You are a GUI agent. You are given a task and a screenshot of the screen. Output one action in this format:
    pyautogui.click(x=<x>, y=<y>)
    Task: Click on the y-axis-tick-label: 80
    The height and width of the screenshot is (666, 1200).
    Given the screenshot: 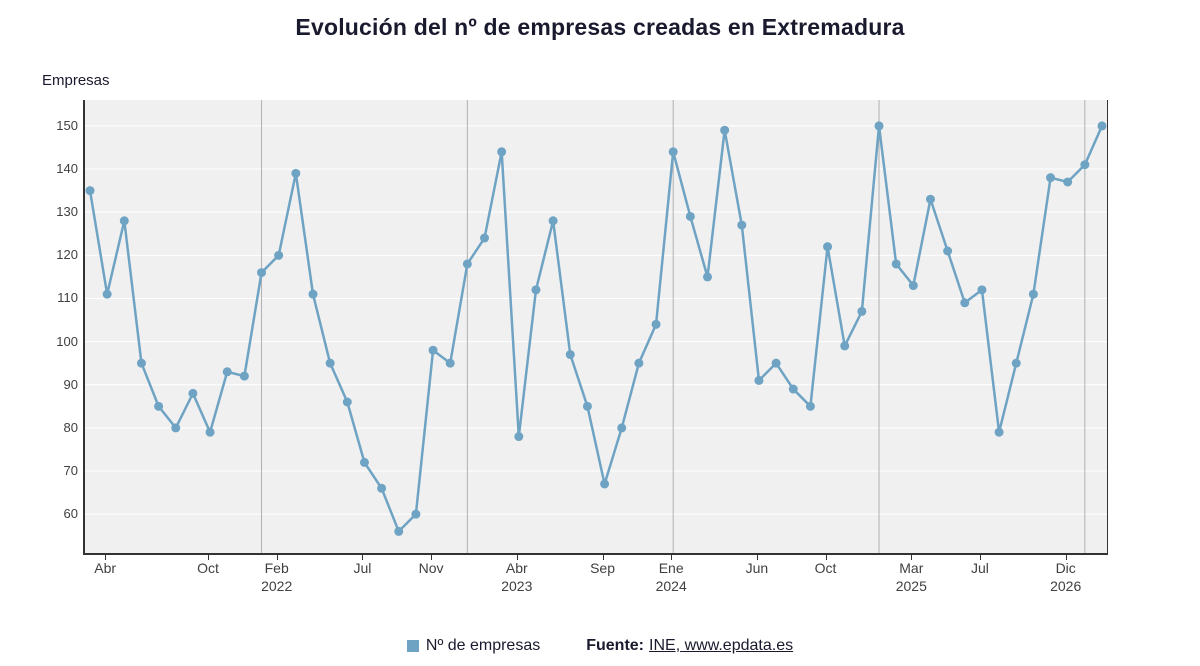 What is the action you would take?
    pyautogui.click(x=70, y=427)
    